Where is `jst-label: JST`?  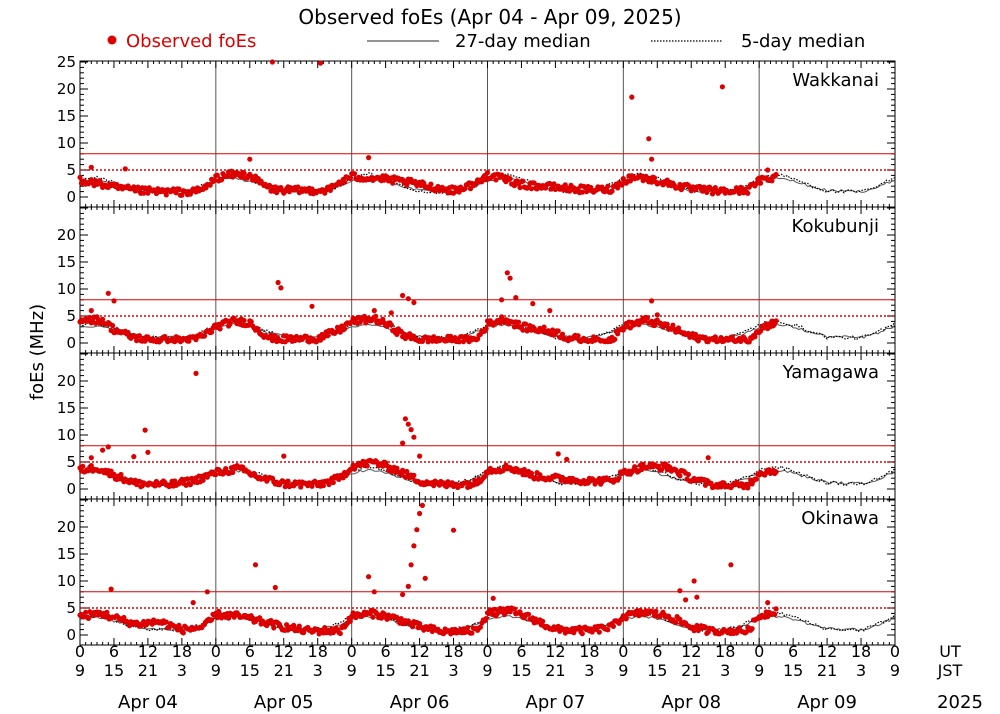
jst-label: JST is located at coordinates (950, 670).